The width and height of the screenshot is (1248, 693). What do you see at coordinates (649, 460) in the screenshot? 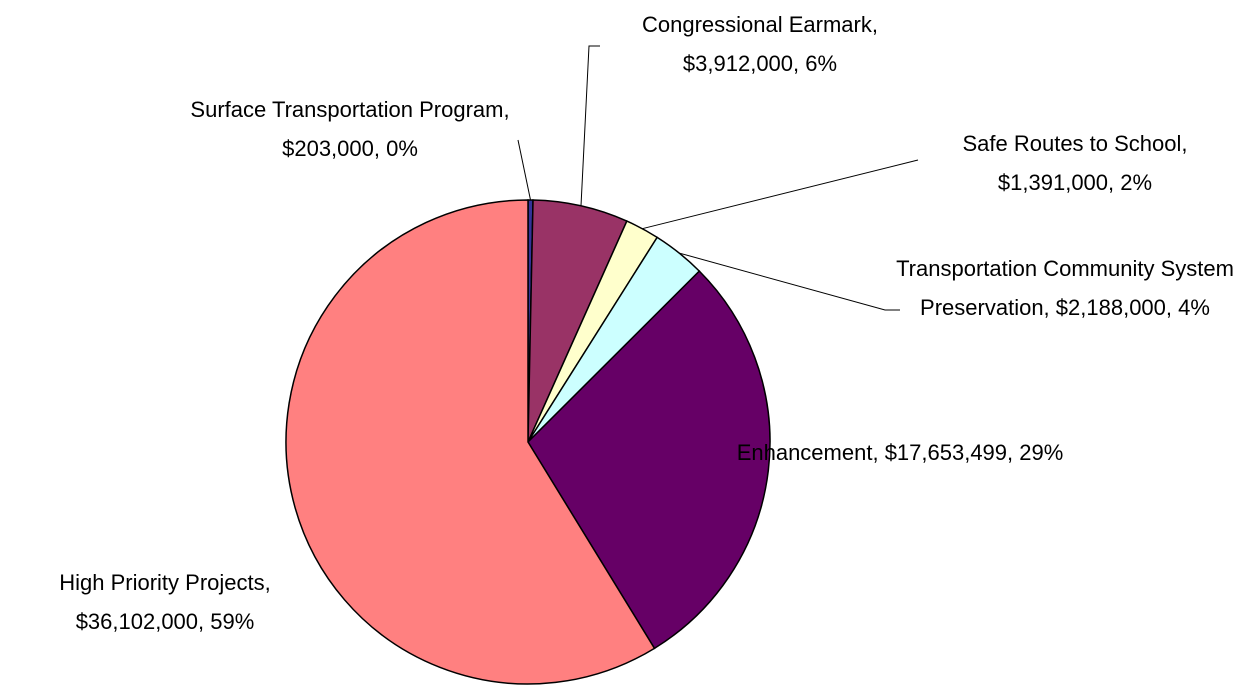
I see `pie-slice` at bounding box center [649, 460].